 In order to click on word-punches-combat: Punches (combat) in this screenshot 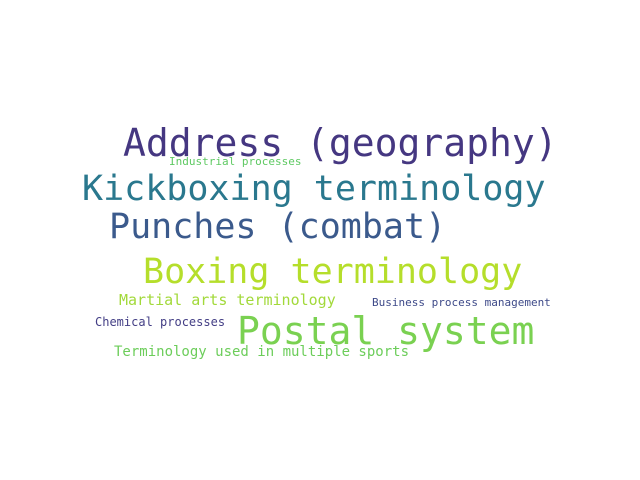, I will do `click(278, 227)`.